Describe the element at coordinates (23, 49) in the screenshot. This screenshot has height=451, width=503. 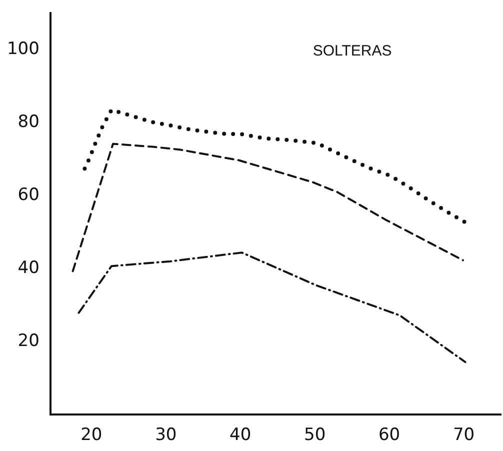
I see `y-tick-label: 100` at that location.